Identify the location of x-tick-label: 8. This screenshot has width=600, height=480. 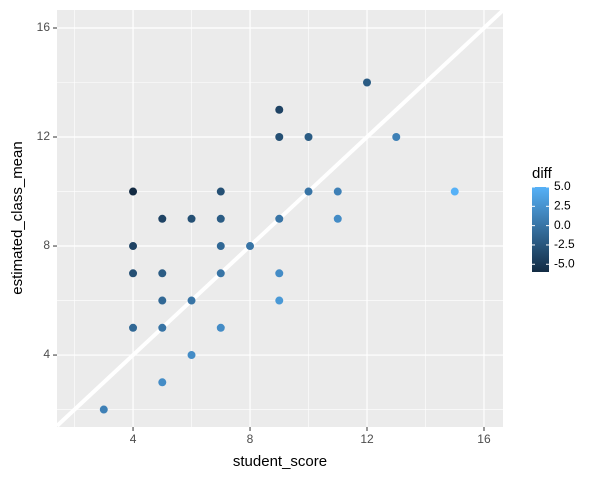
(250, 439).